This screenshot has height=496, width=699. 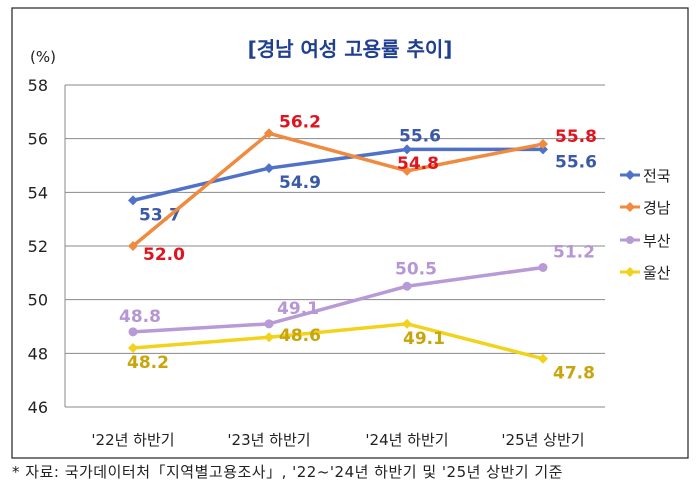 What do you see at coordinates (416, 269) in the screenshot?
I see `data-label: 50.5` at bounding box center [416, 269].